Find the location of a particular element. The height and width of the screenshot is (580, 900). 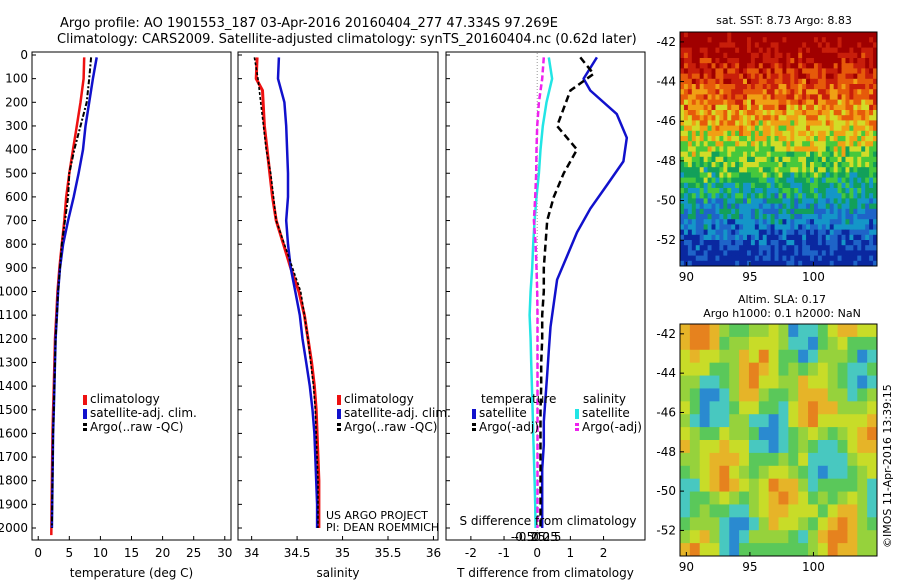

x-axis-label: salinity is located at coordinates (337, 573).